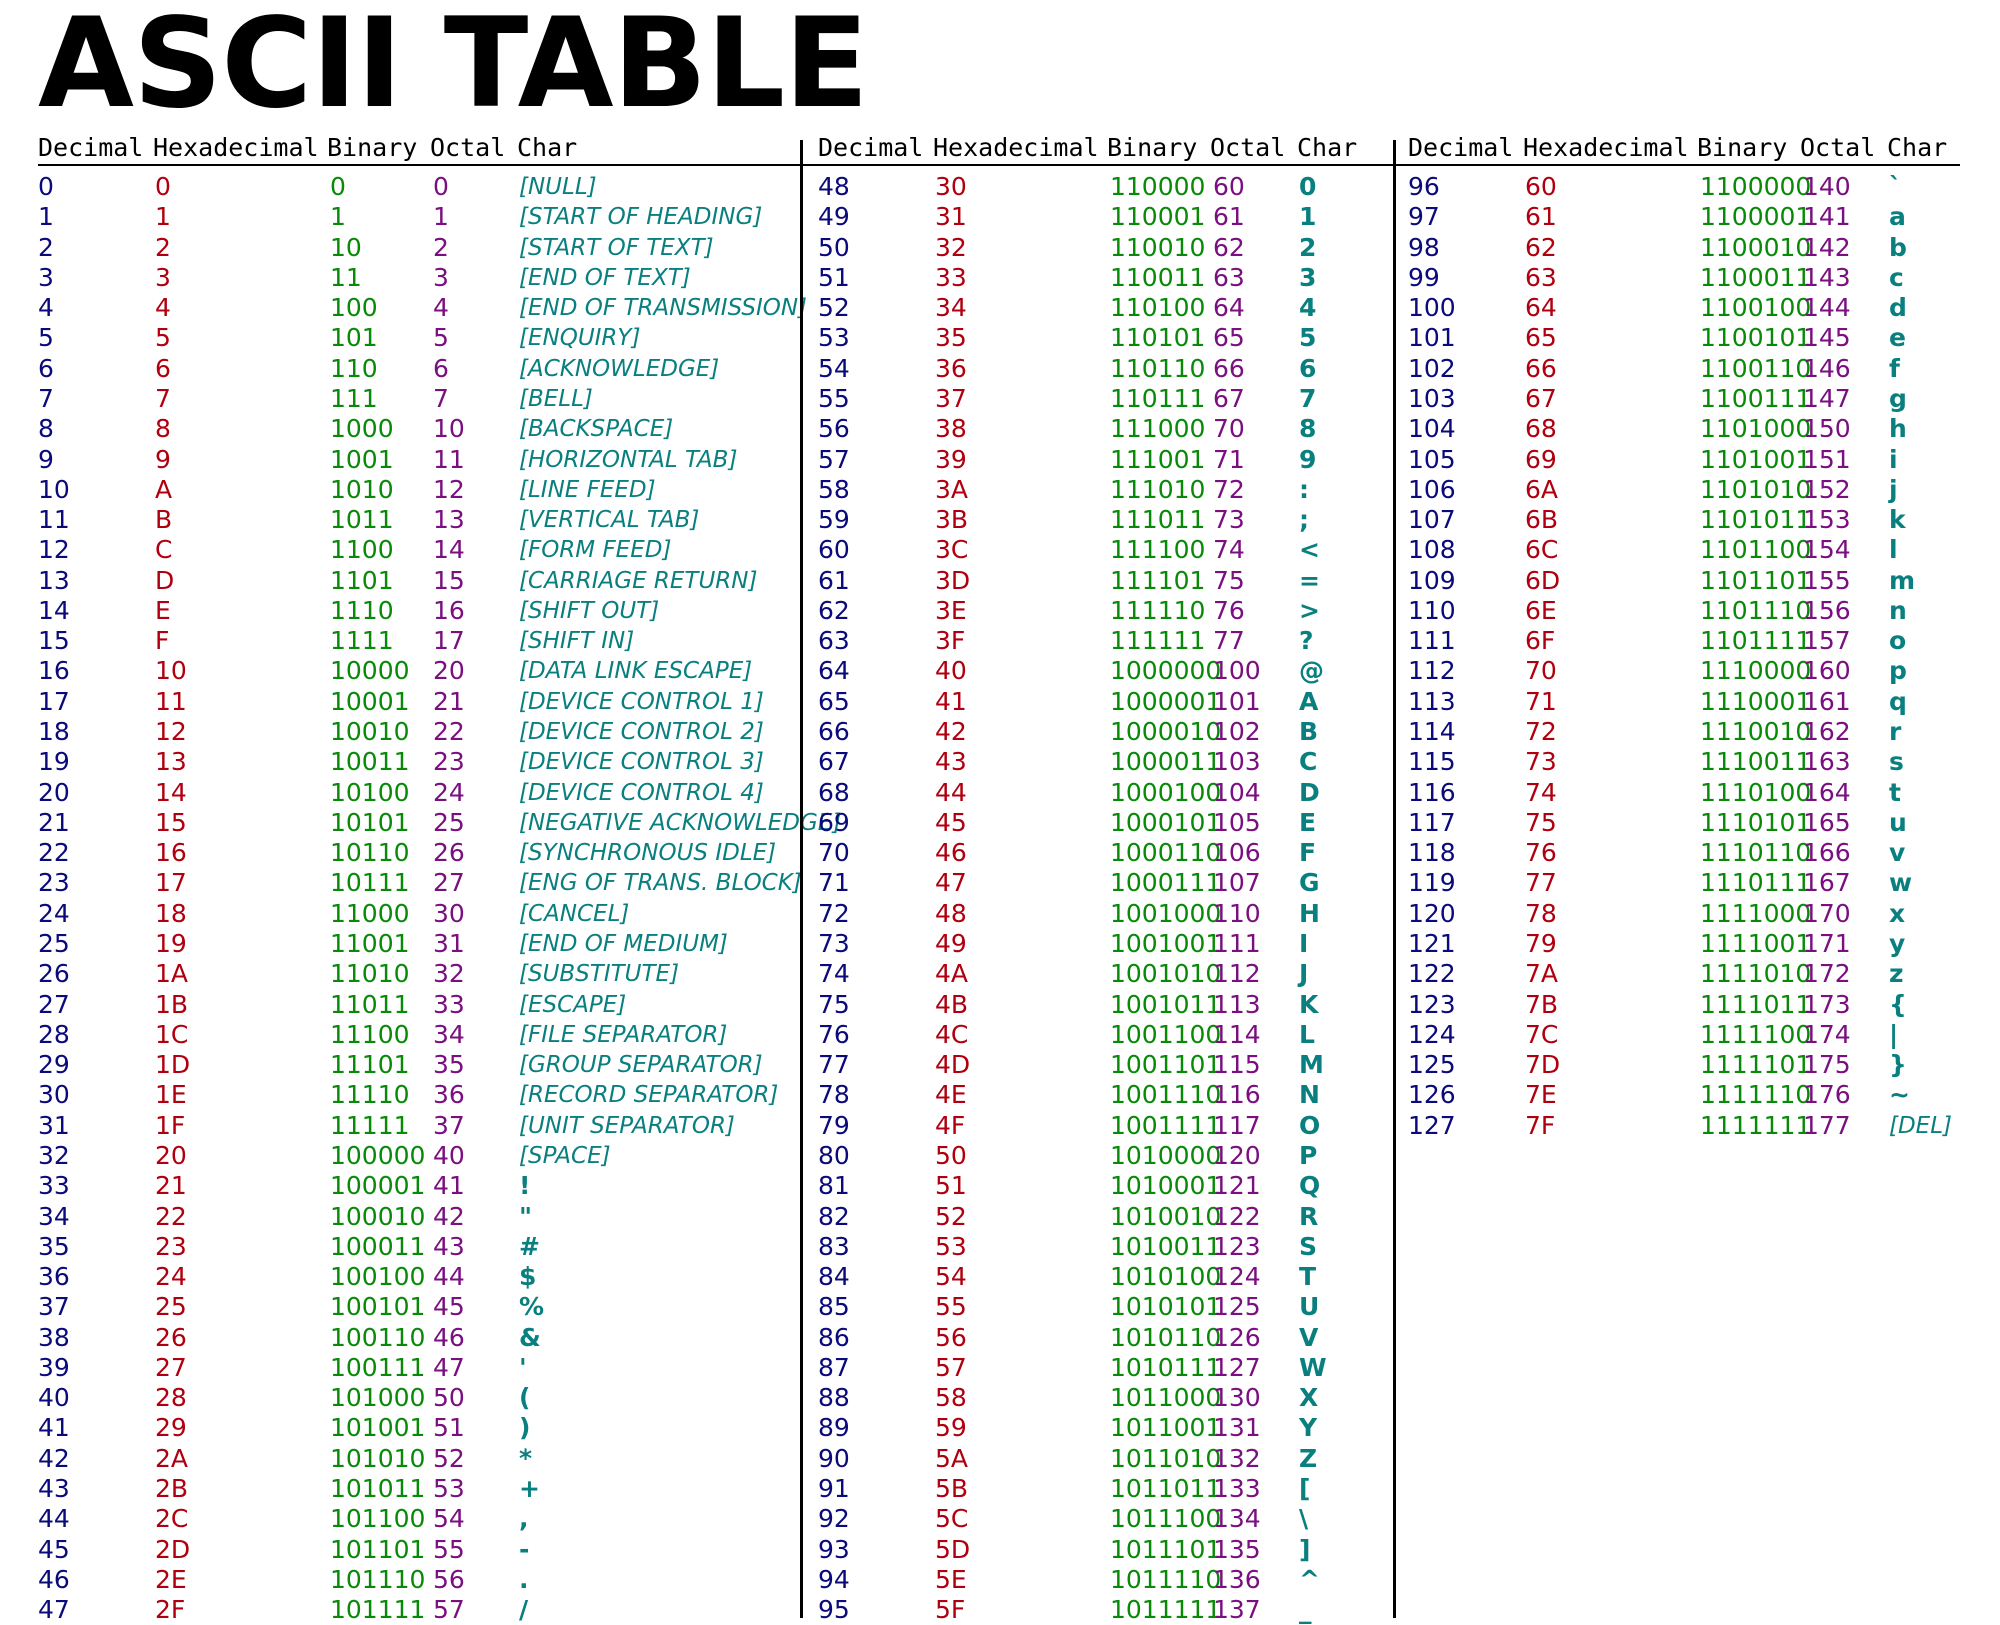  What do you see at coordinates (171, 732) in the screenshot?
I see `hex-cell: 12` at bounding box center [171, 732].